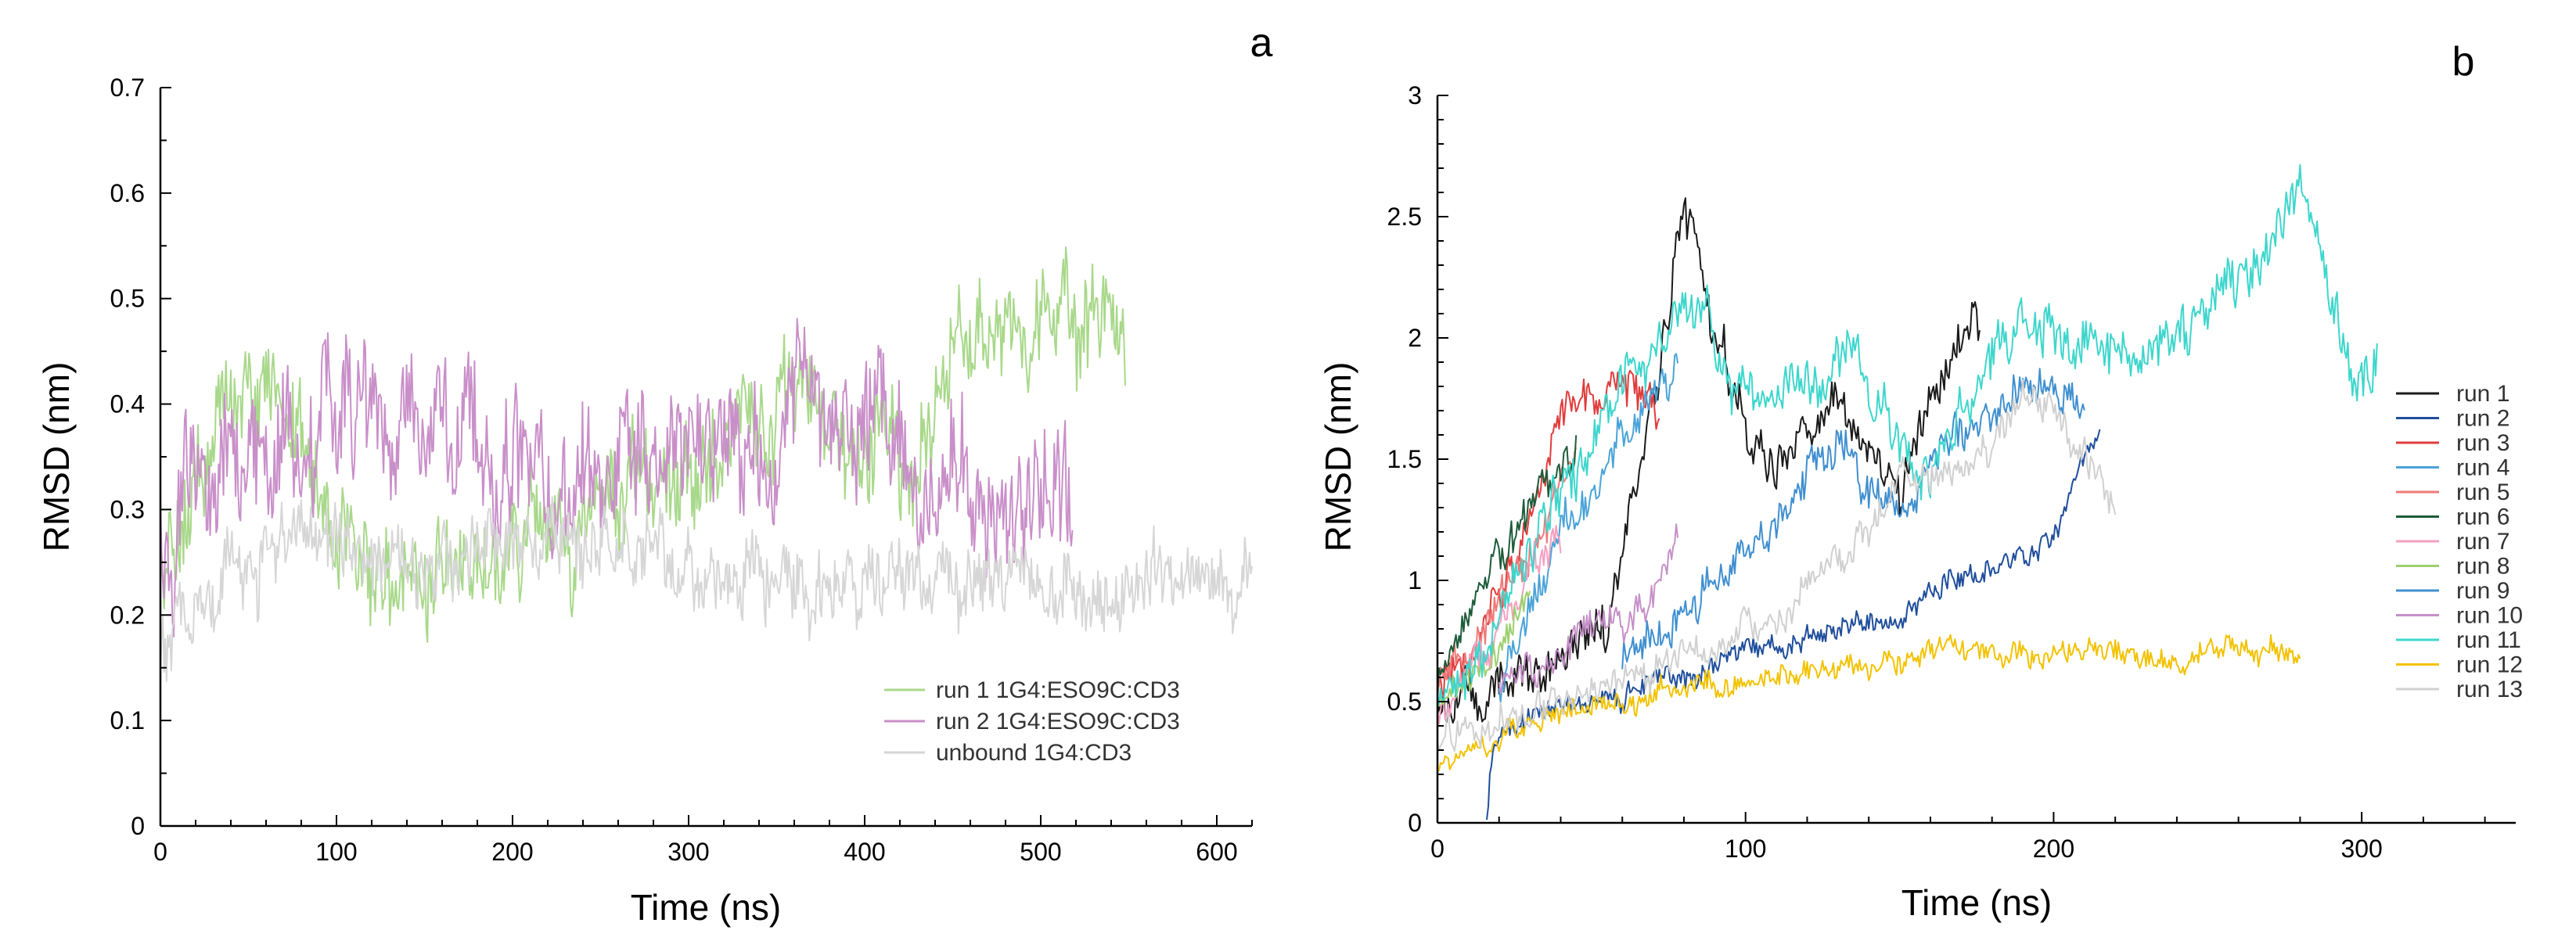 The height and width of the screenshot is (948, 2576). Describe the element at coordinates (138, 826) in the screenshot. I see `panel-a-y-tick-label: 0` at that location.